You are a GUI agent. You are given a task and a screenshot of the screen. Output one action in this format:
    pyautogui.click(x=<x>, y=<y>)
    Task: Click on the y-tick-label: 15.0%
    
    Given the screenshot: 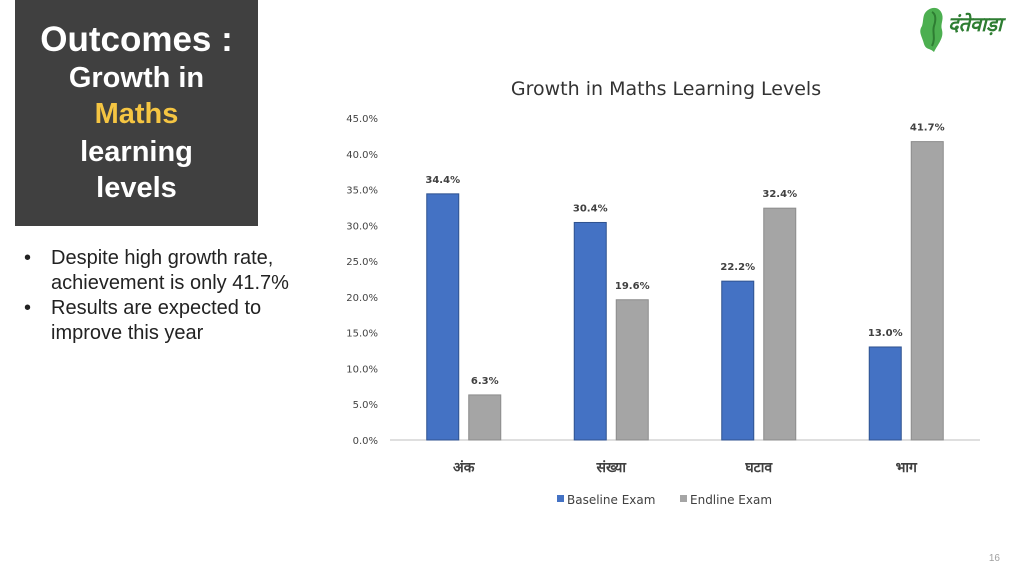 What is the action you would take?
    pyautogui.click(x=362, y=334)
    